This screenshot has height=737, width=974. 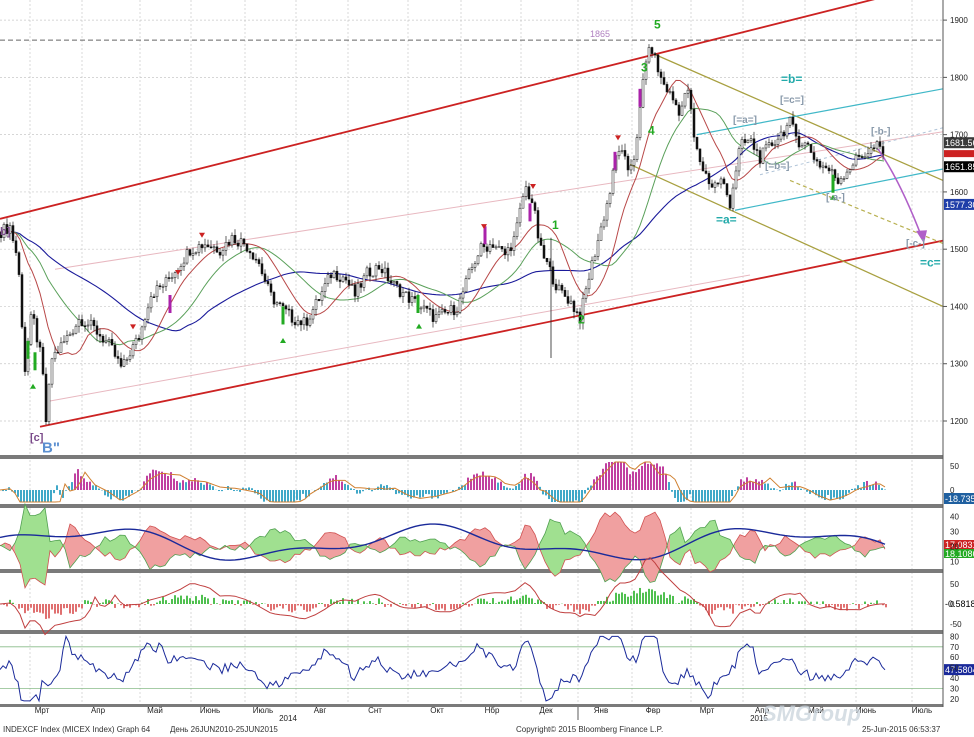 What do you see at coordinates (133, 327) in the screenshot?
I see `signal-marker` at bounding box center [133, 327].